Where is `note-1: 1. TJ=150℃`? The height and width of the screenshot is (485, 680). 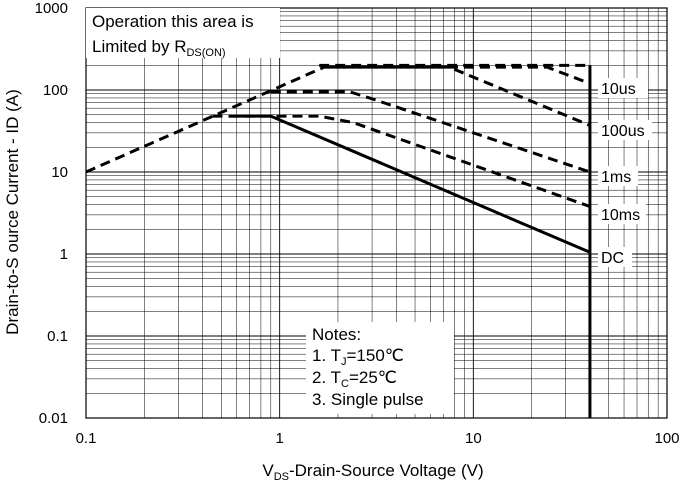 note-1: 1. TJ=150℃ is located at coordinates (358, 357).